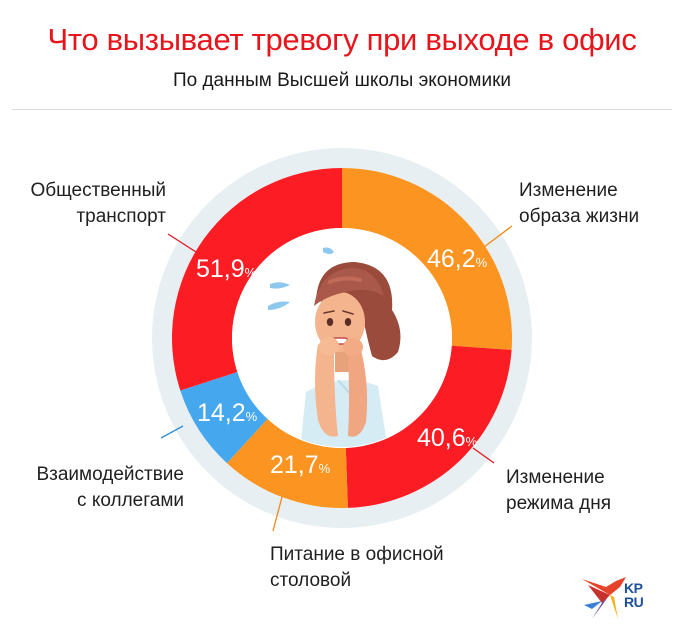 Image resolution: width=684 pixels, height=640 pixels. I want to click on segment-colleagues, so click(224, 418).